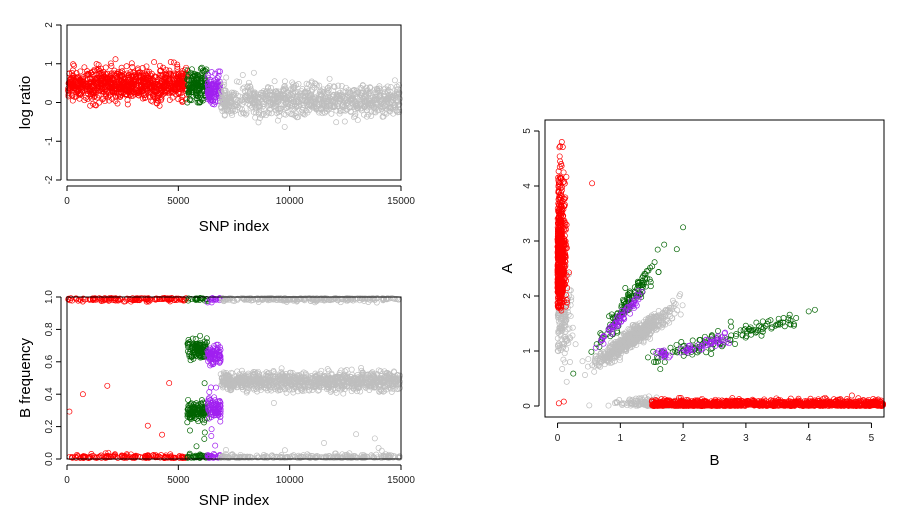  I want to click on y-tick-label: 1, so click(49, 64).